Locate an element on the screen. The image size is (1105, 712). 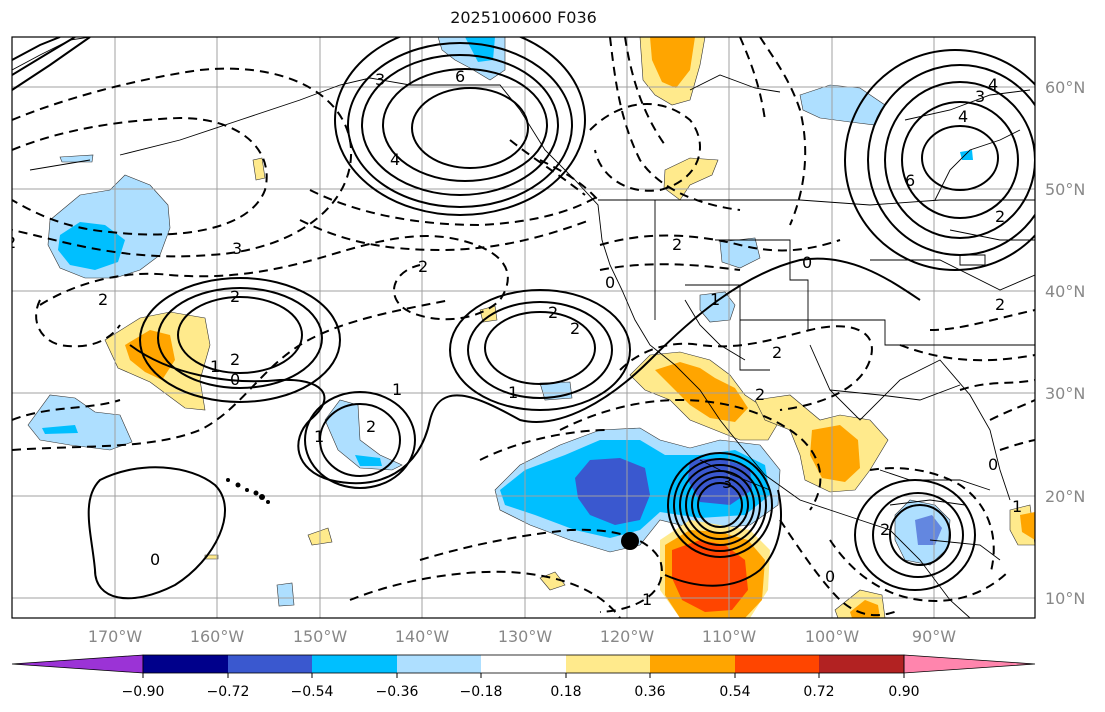
clabel-central-2: 2 is located at coordinates (423, 266).